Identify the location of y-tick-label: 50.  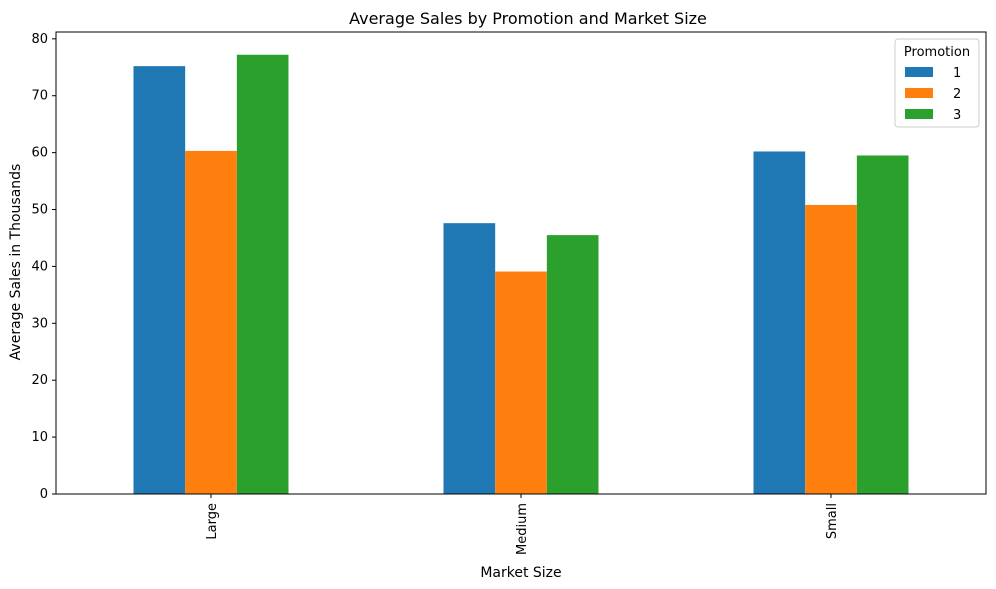
(39, 210).